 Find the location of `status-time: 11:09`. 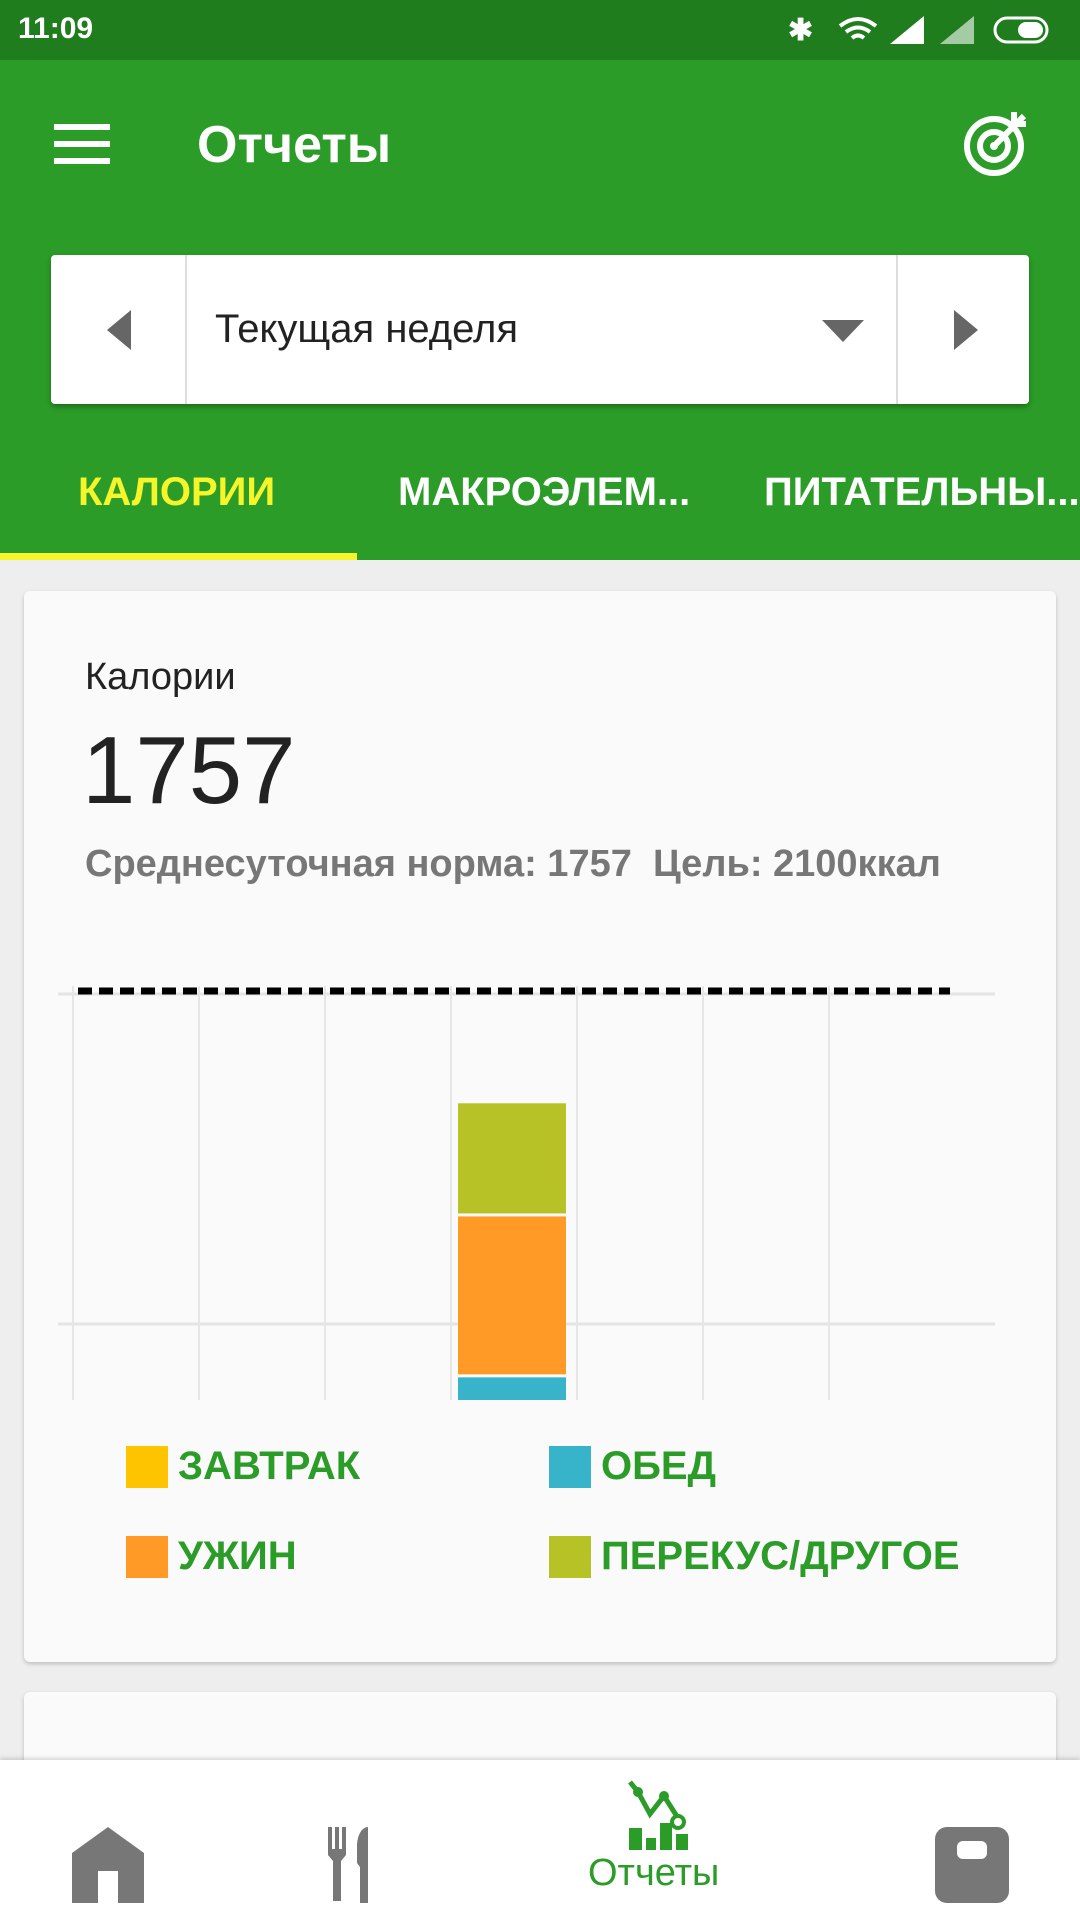

status-time: 11:09 is located at coordinates (56, 28).